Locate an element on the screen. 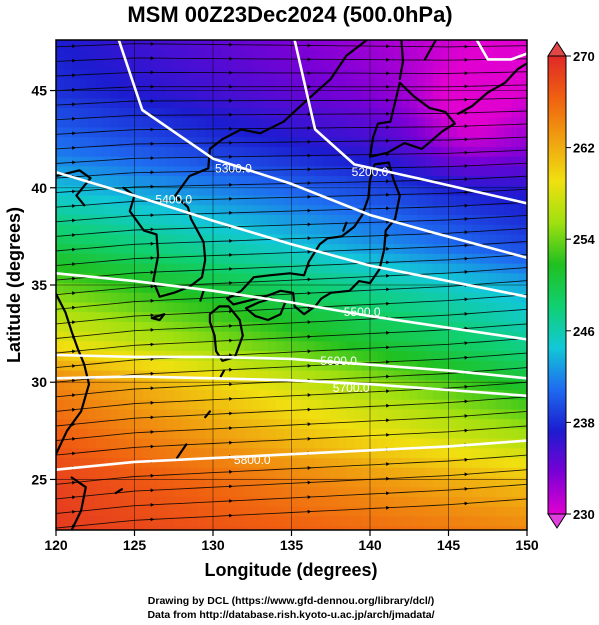  colorbar-ticks: 230 238 246 254 262 270 is located at coordinates (580, 285).